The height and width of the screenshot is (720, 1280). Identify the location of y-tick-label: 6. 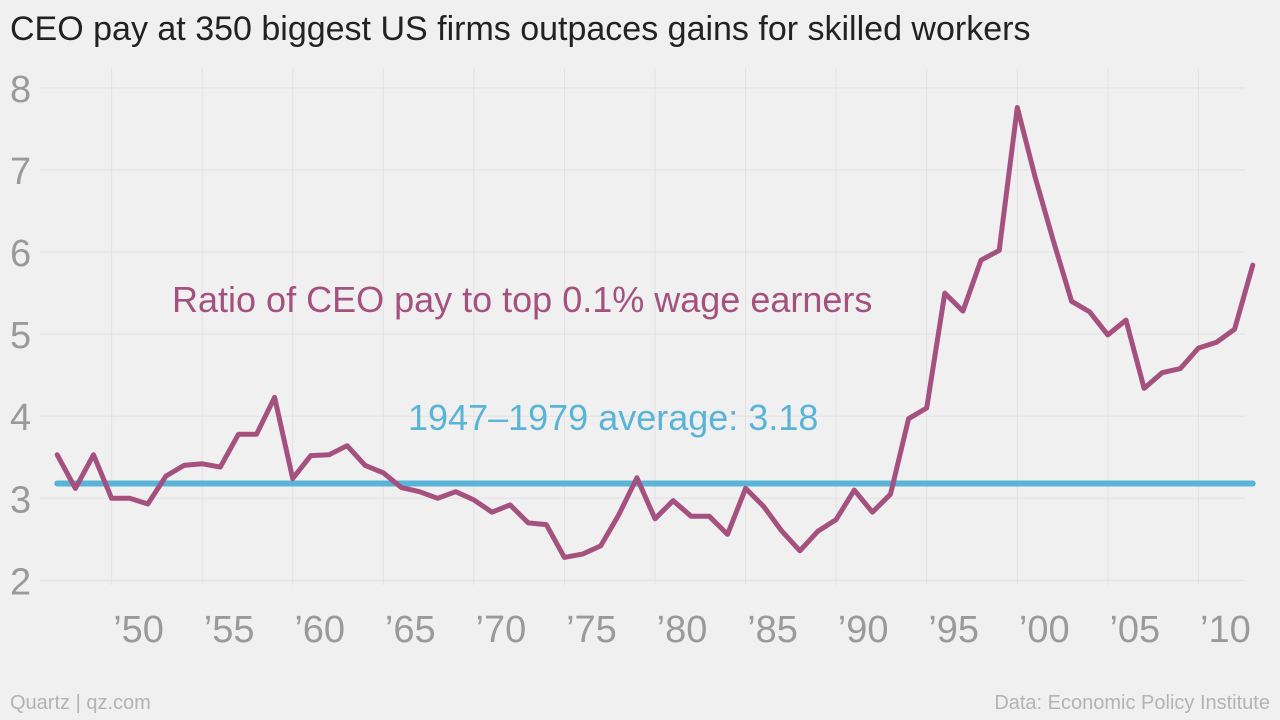
(20, 254).